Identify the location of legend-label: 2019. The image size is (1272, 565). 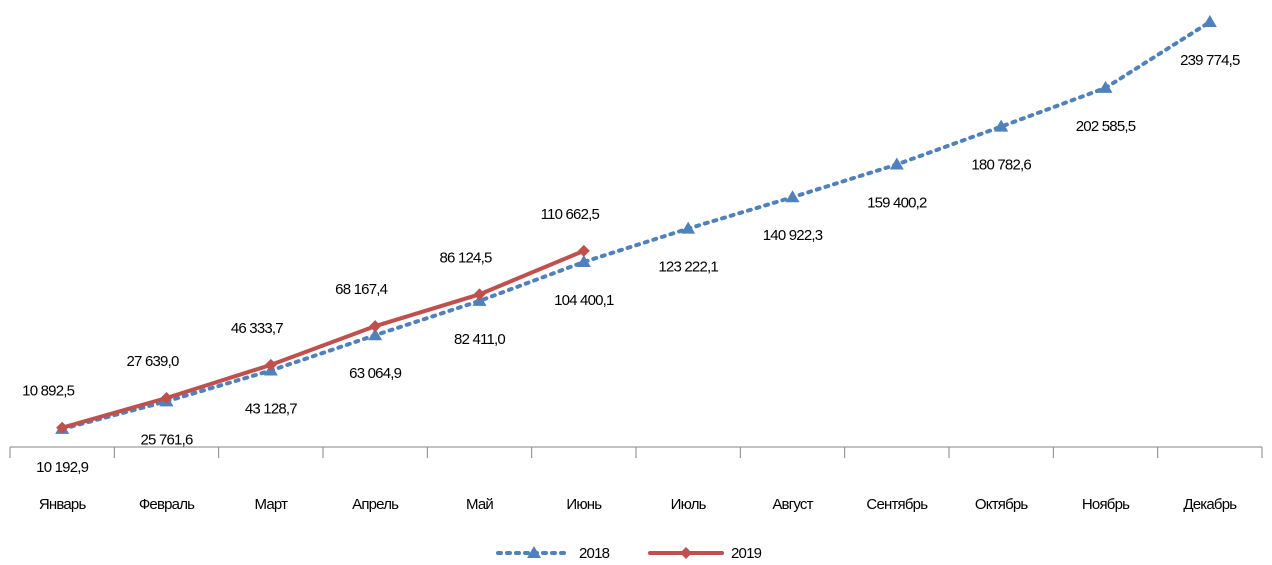
(746, 553).